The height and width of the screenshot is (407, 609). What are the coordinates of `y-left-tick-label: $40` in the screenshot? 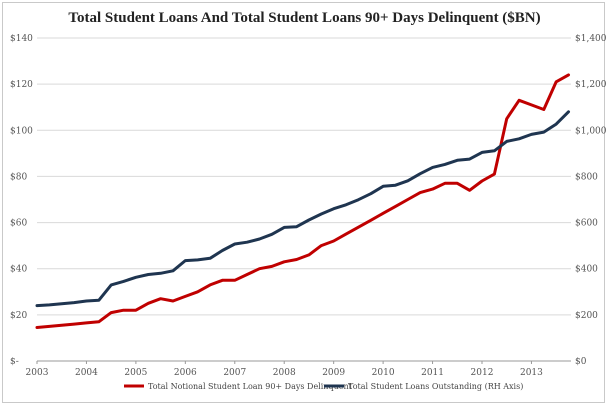 It's located at (18, 270).